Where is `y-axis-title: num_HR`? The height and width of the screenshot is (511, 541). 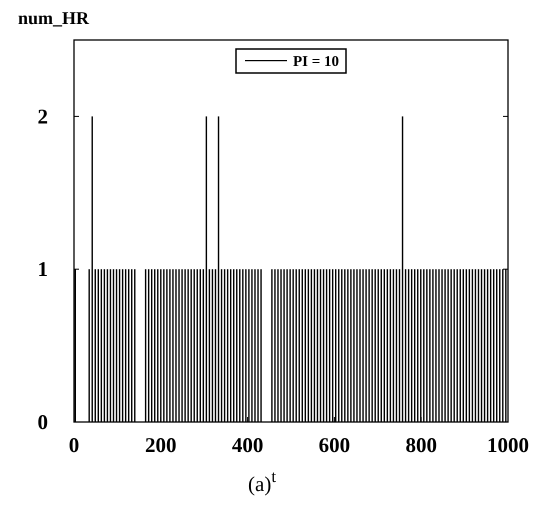
y-axis-title: num_HR is located at coordinates (54, 18).